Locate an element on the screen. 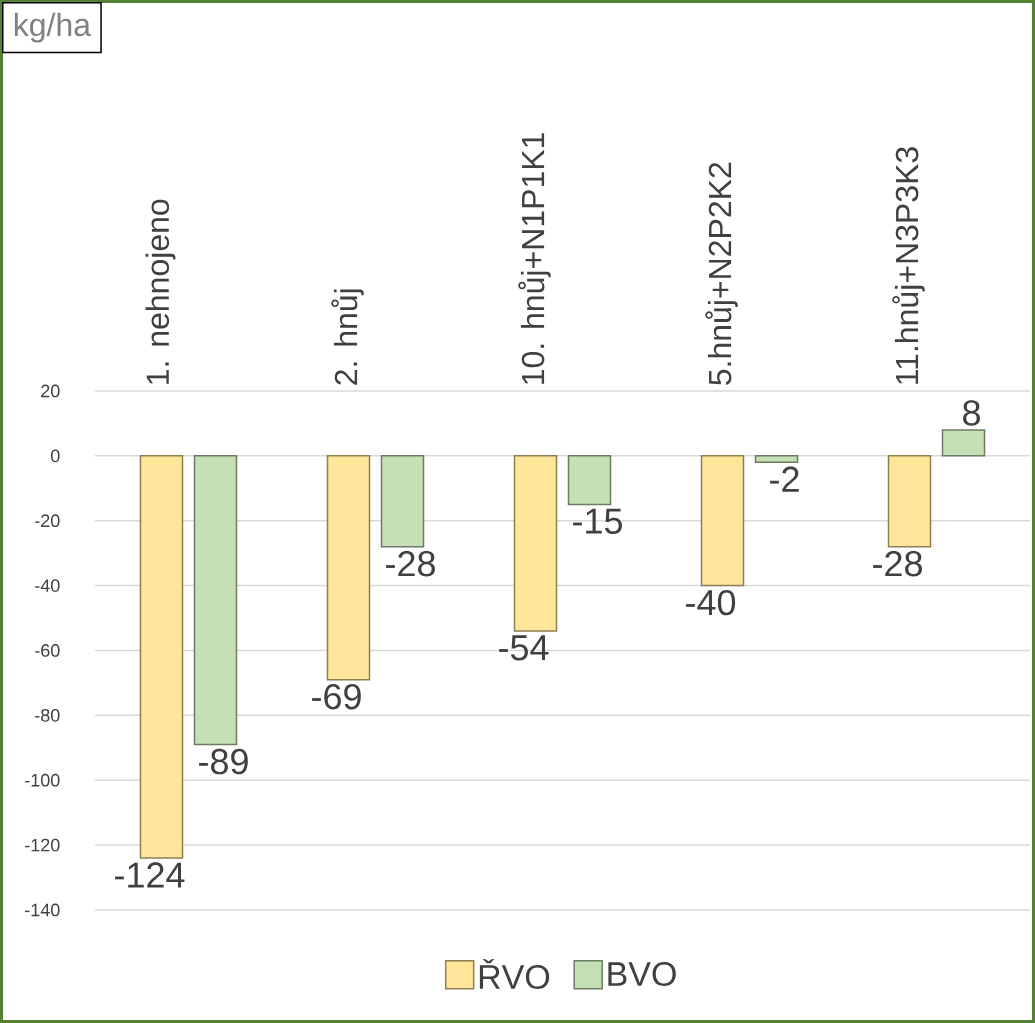 Image resolution: width=1035 pixels, height=1023 pixels. y-tick-label: 20 is located at coordinates (50, 391).